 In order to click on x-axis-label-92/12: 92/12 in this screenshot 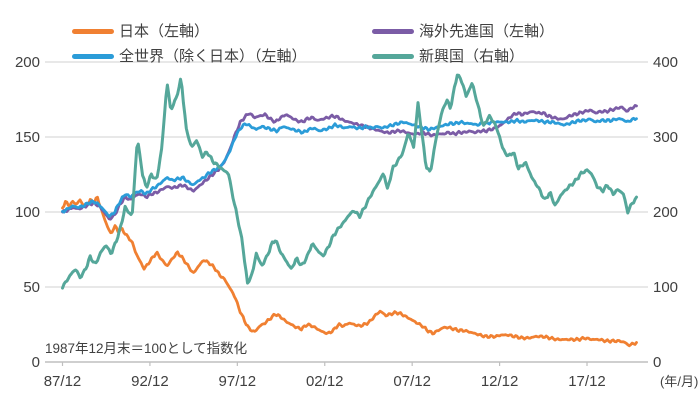, I will do `click(150, 381)`.